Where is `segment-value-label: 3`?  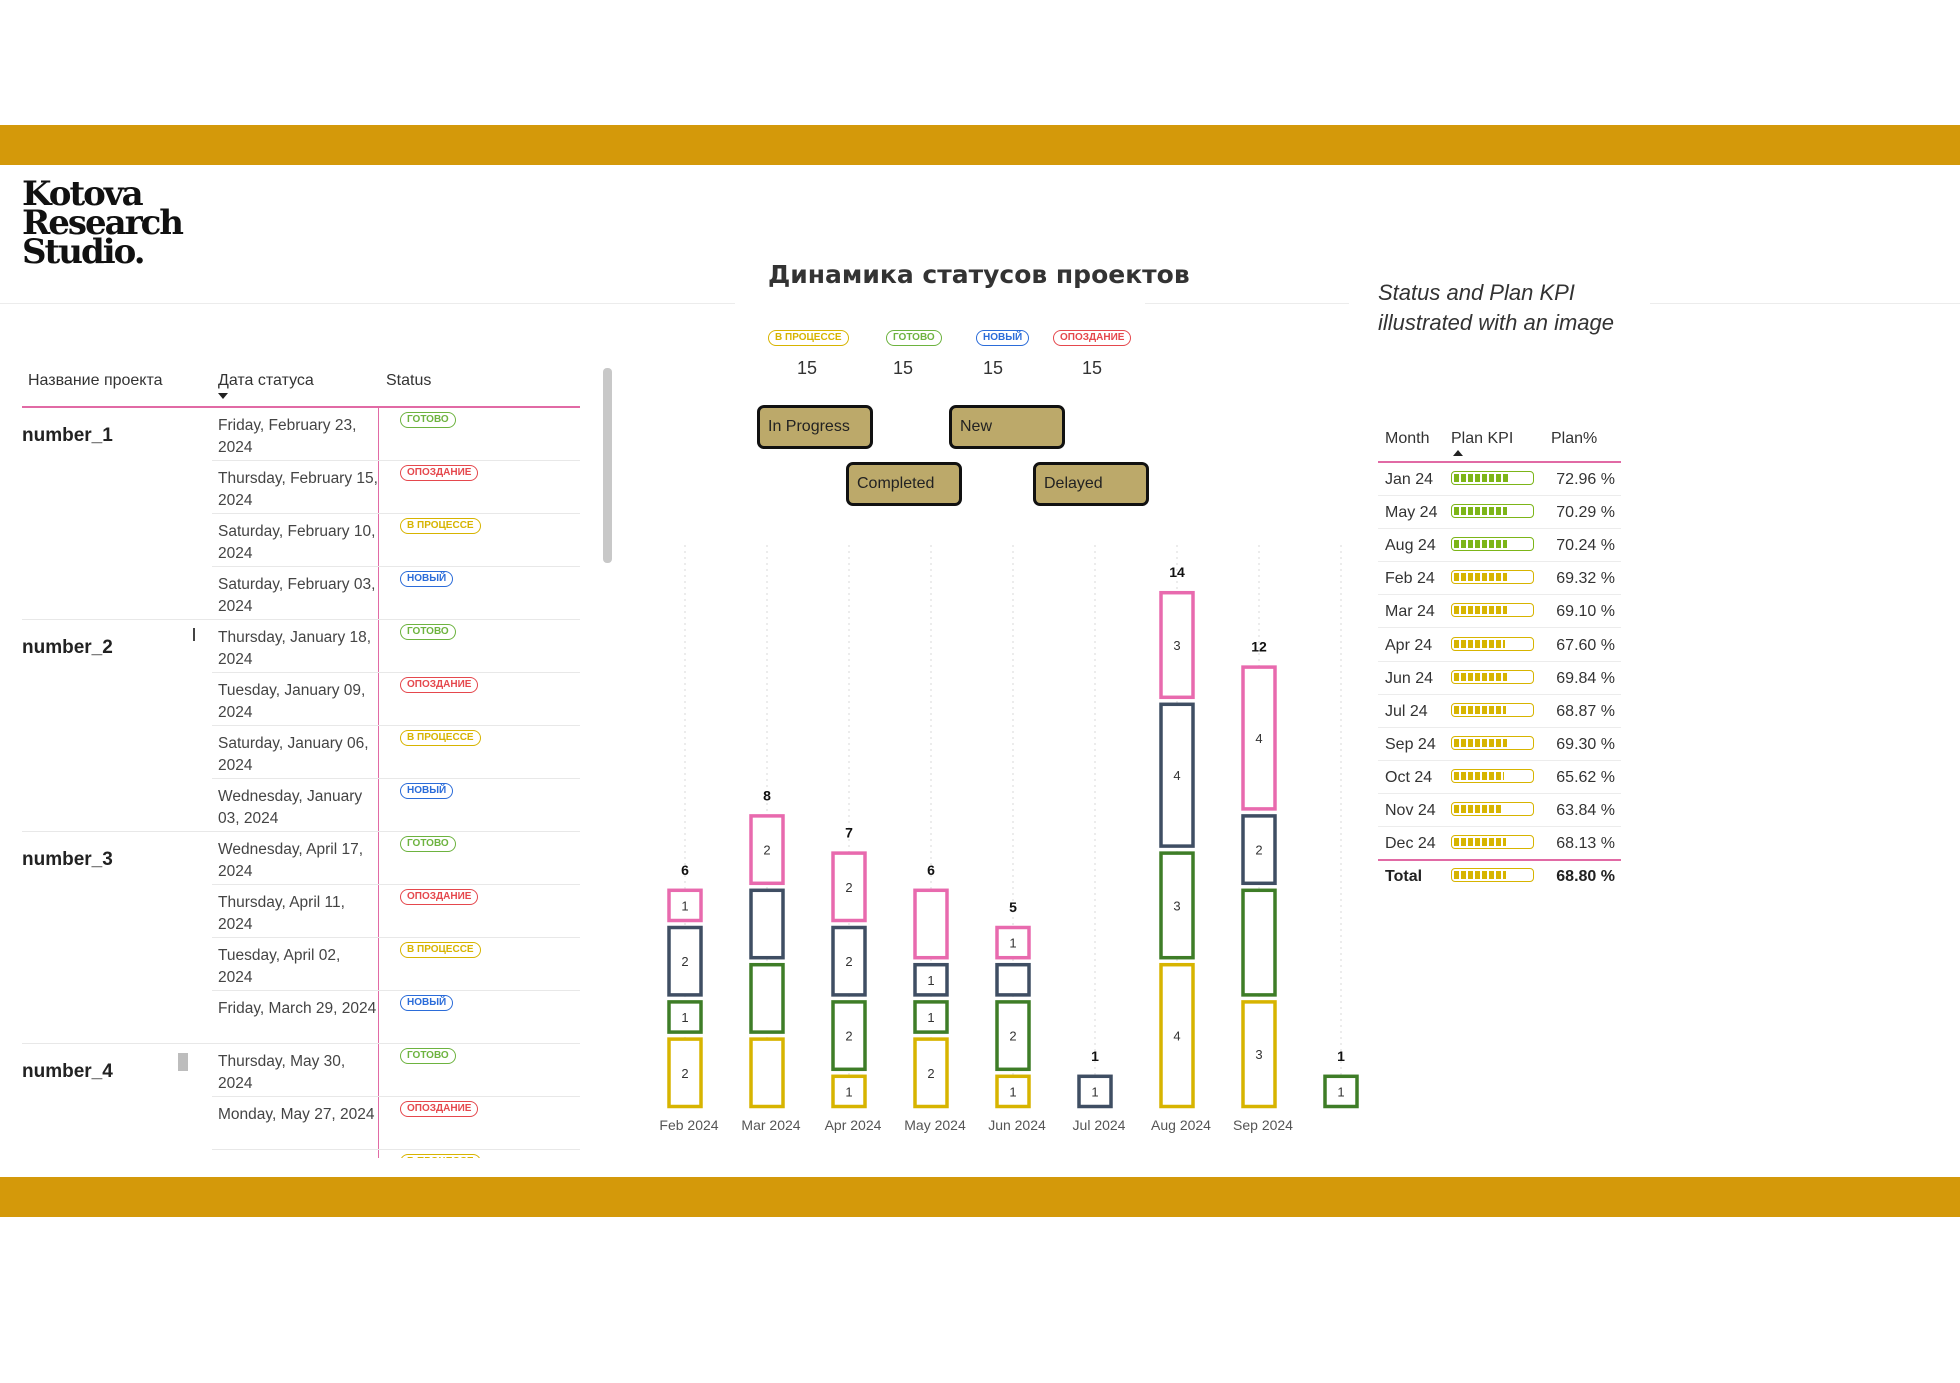
segment-value-label: 3 is located at coordinates (1176, 905).